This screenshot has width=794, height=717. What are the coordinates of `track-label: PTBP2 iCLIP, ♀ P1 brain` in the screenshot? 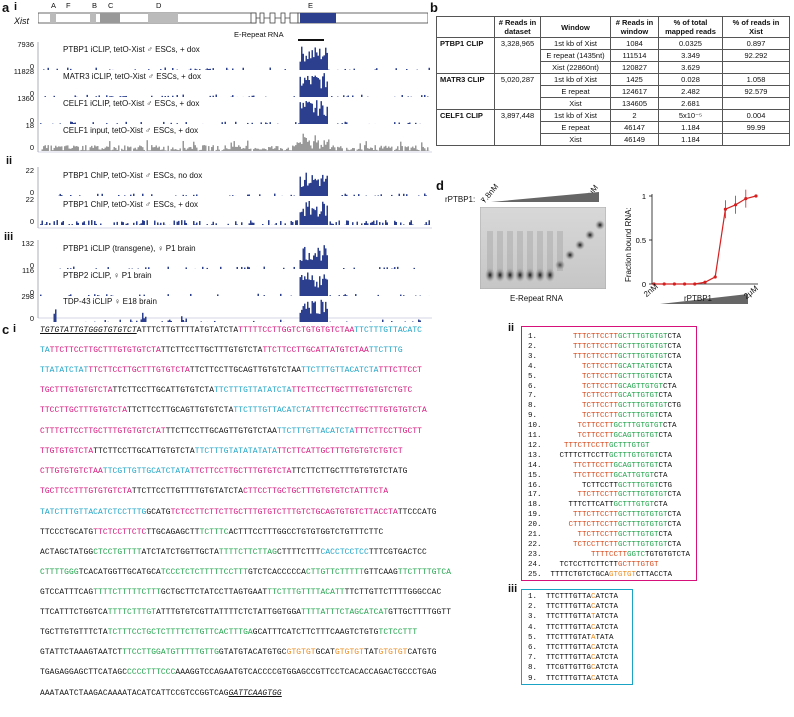 It's located at (107, 275).